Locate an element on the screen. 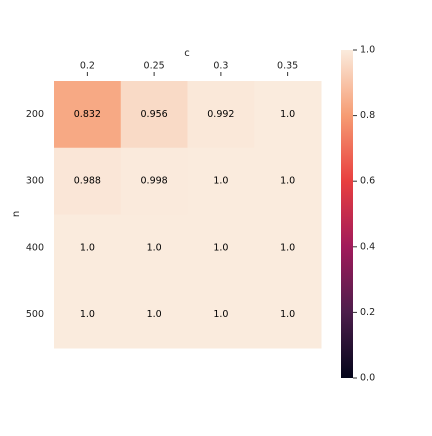  y-tick-label: 200 is located at coordinates (35, 114).